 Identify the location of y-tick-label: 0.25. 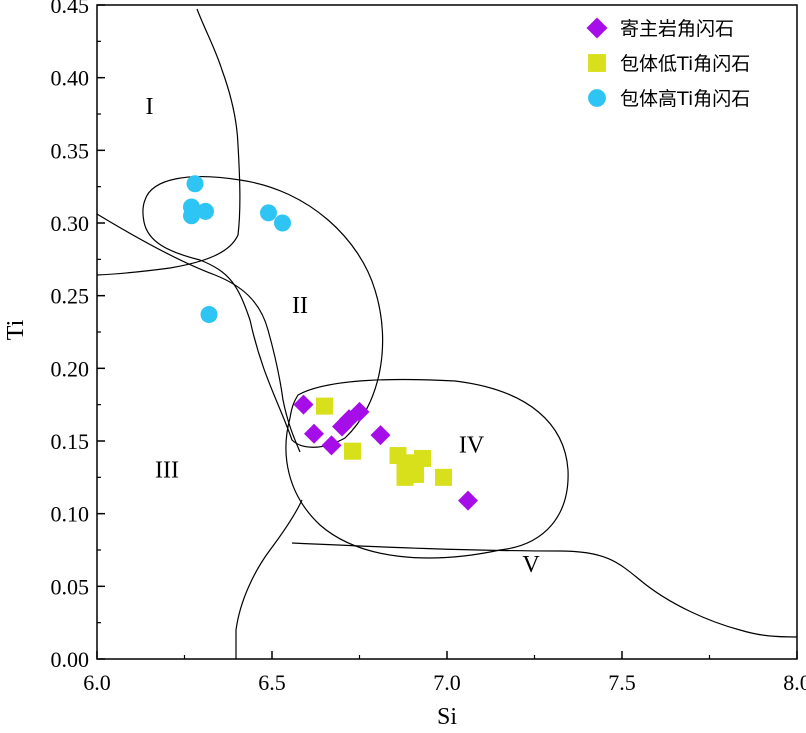
(70, 296).